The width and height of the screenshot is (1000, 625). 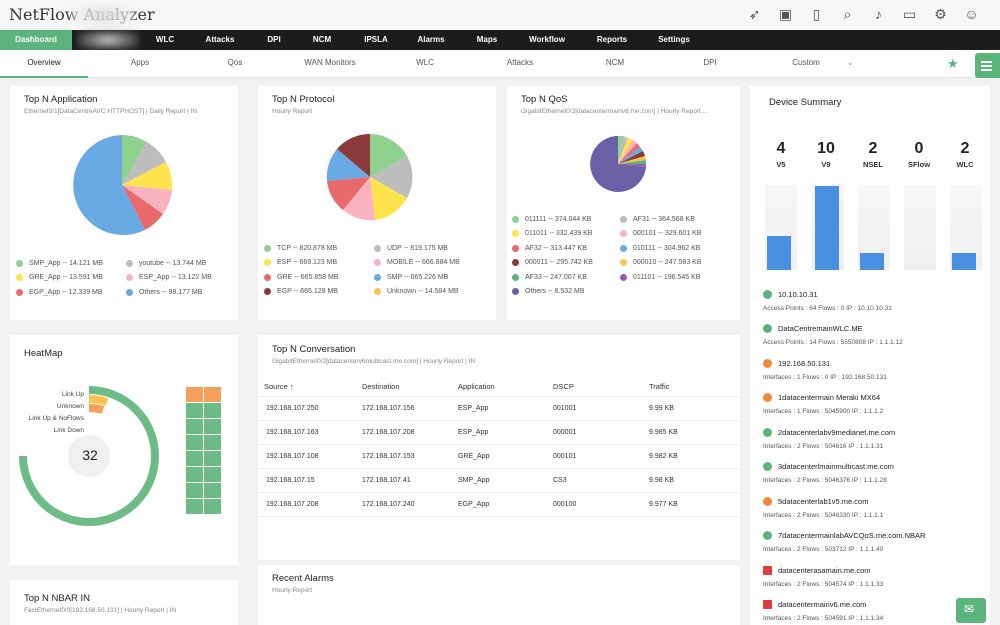 What do you see at coordinates (274, 39) in the screenshot?
I see `nav-dpi: DPI` at bounding box center [274, 39].